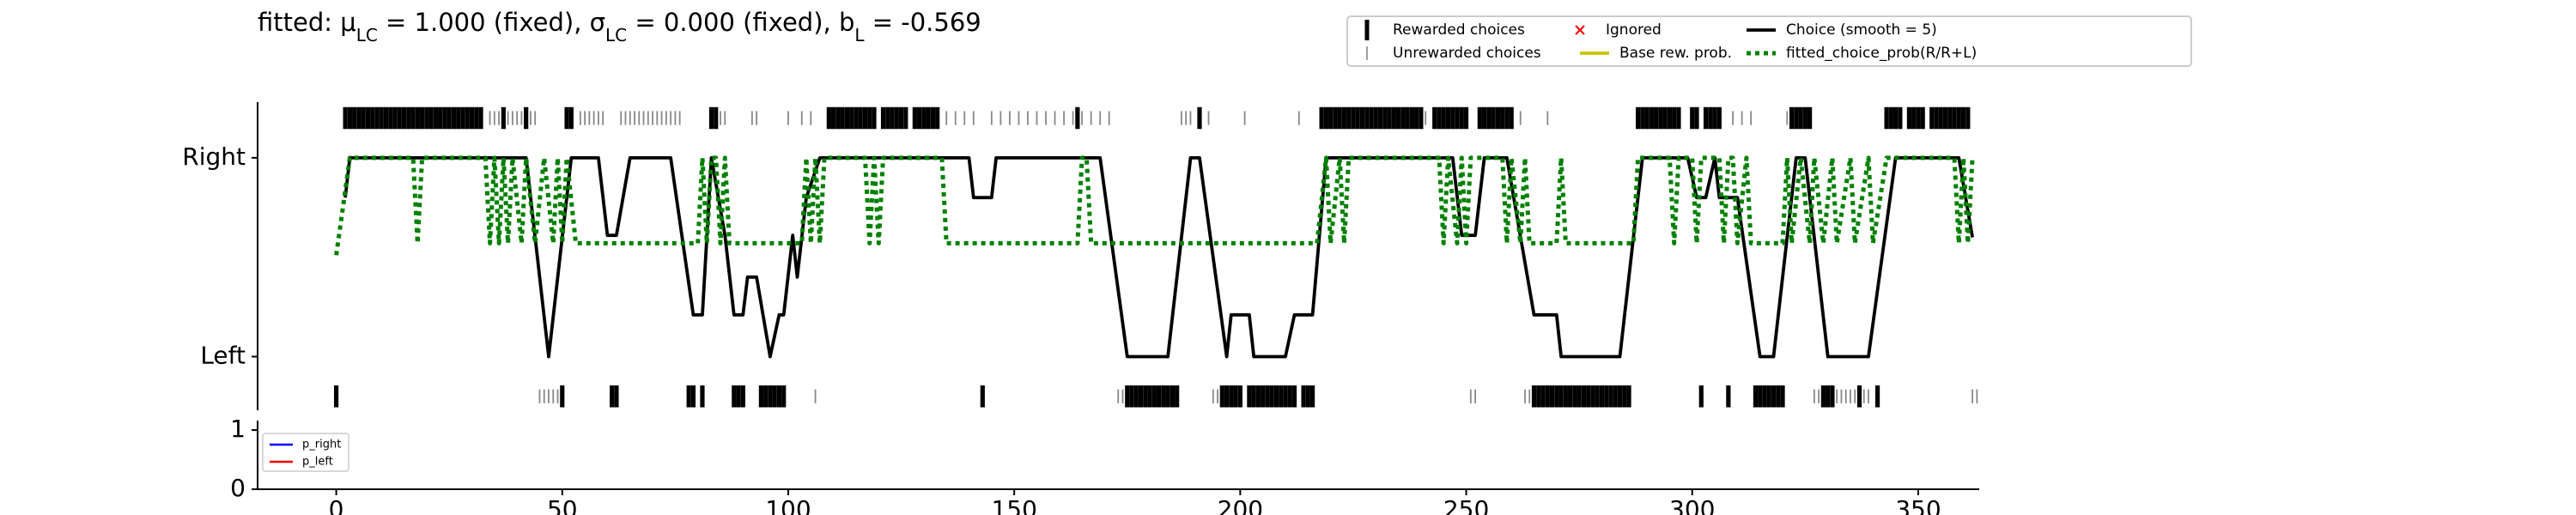  I want to click on x-tick-label: 50, so click(563, 505).